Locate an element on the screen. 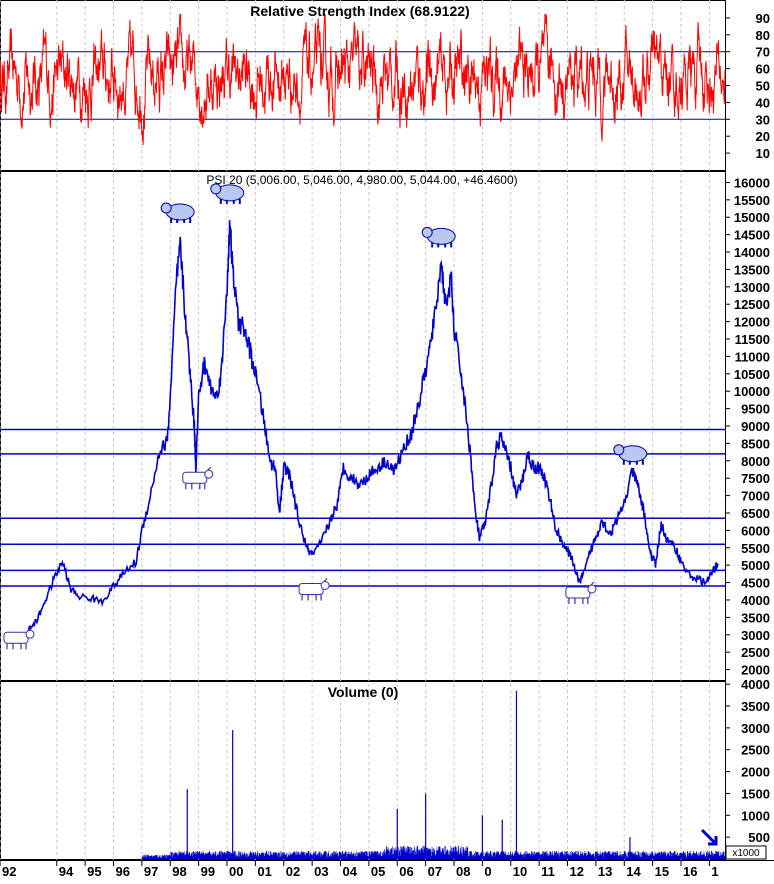  volume-tick-label: 1500 is located at coordinates (755, 793).